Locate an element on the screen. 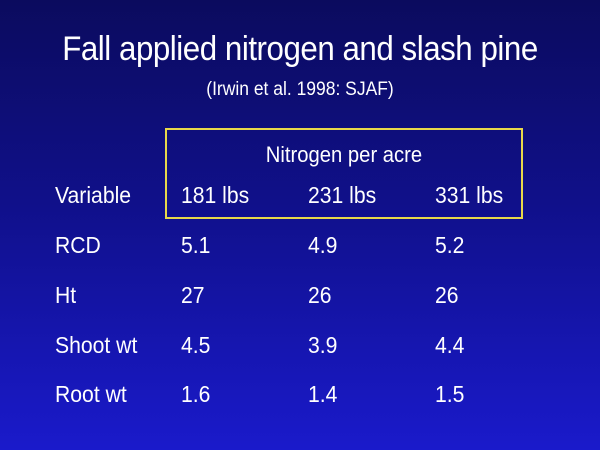 The height and width of the screenshot is (450, 600). table-cell: 1.5 is located at coordinates (450, 394).